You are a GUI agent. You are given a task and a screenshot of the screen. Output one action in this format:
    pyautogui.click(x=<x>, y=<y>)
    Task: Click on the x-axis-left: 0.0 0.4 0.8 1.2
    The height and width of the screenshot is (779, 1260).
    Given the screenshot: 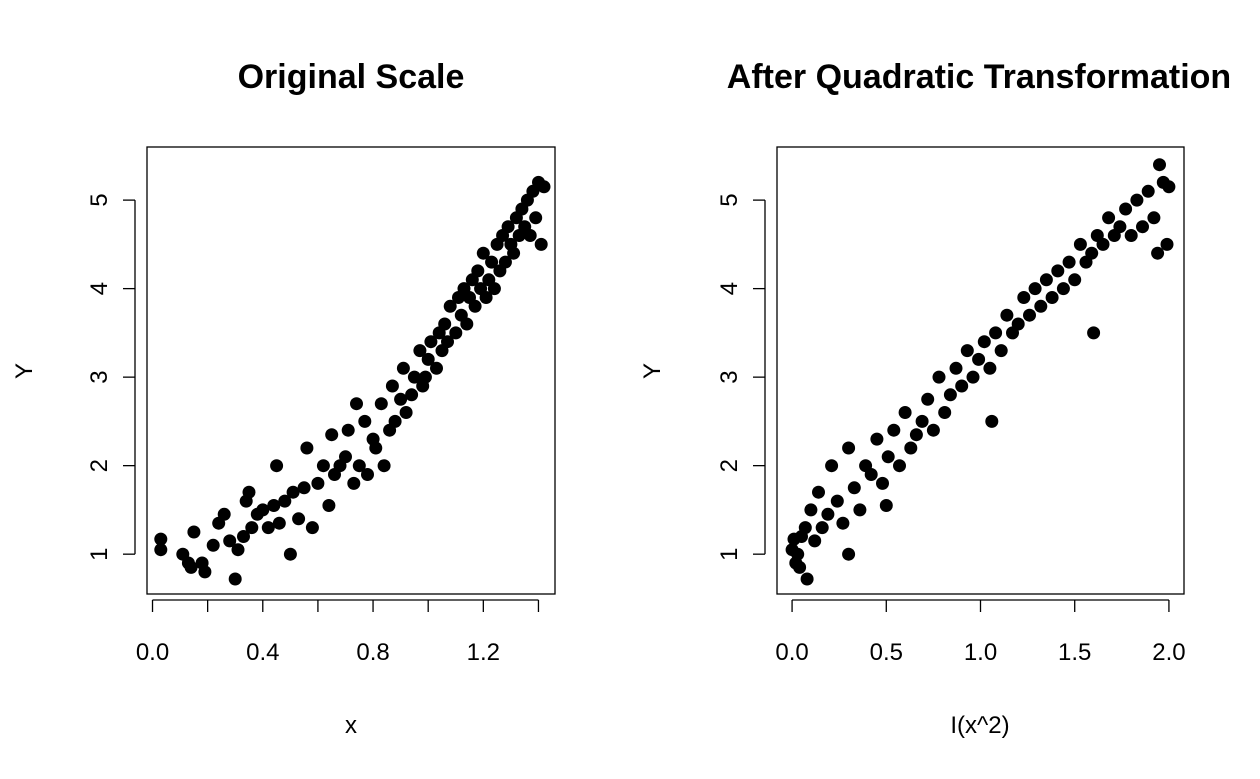 What is the action you would take?
    pyautogui.click(x=338, y=632)
    